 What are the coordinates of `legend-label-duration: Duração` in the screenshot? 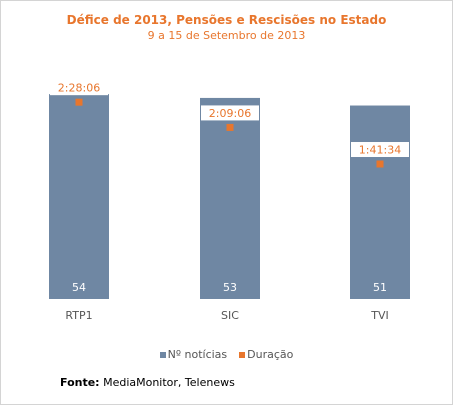 It's located at (270, 354).